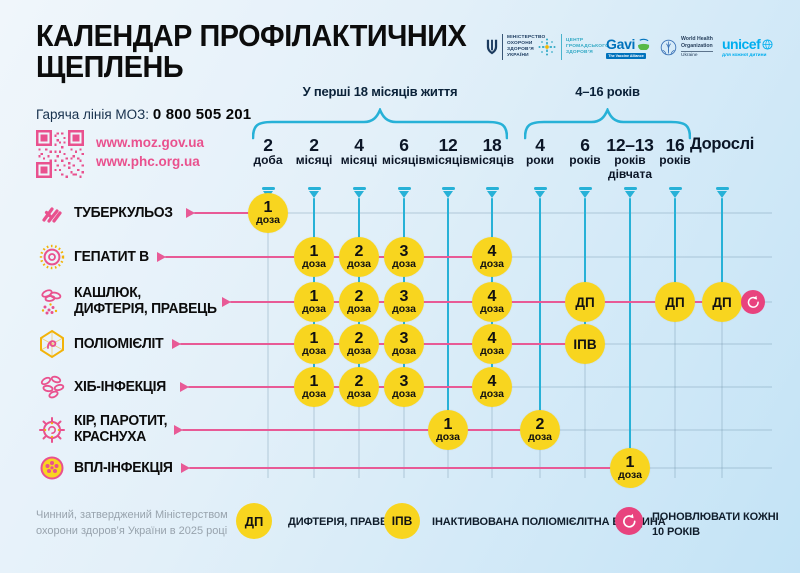 The width and height of the screenshot is (800, 573). Describe the element at coordinates (697, 45) in the screenshot. I see `logo-text: Organization` at that location.